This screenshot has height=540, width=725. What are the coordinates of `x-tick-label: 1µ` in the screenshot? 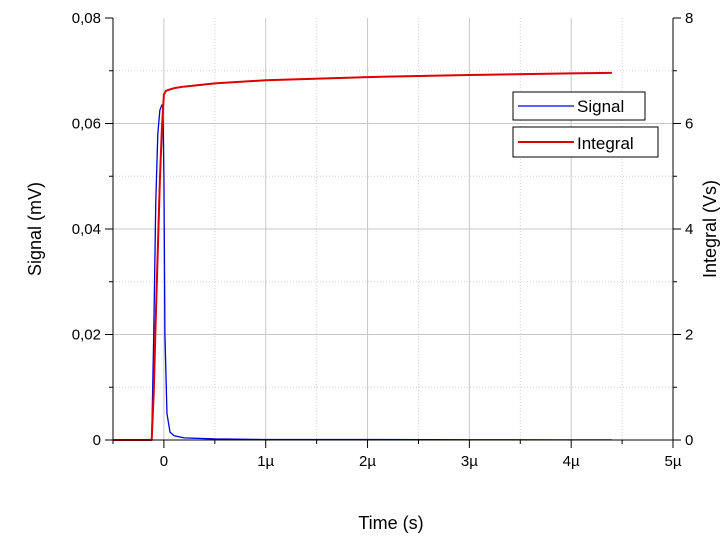 It's located at (265, 461).